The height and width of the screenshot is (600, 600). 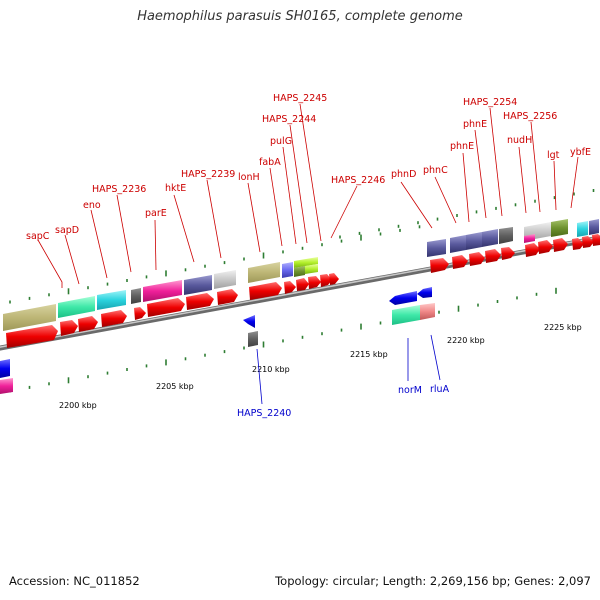 What do you see at coordinates (50, 263) in the screenshot?
I see `leader-line-sapC` at bounding box center [50, 263].